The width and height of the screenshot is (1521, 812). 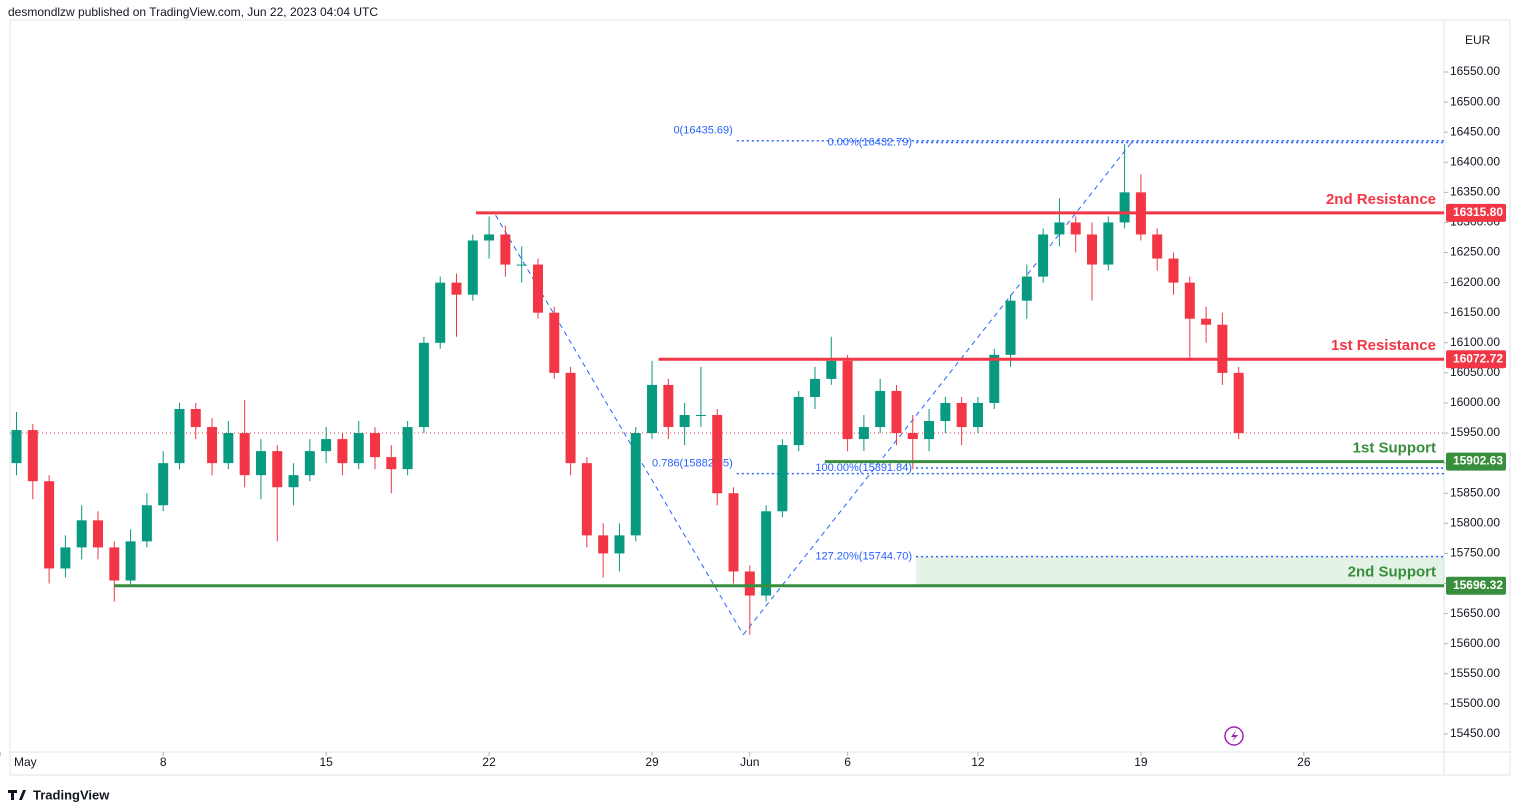 What do you see at coordinates (1475, 372) in the screenshot?
I see `y-tick-label: 16050.00` at bounding box center [1475, 372].